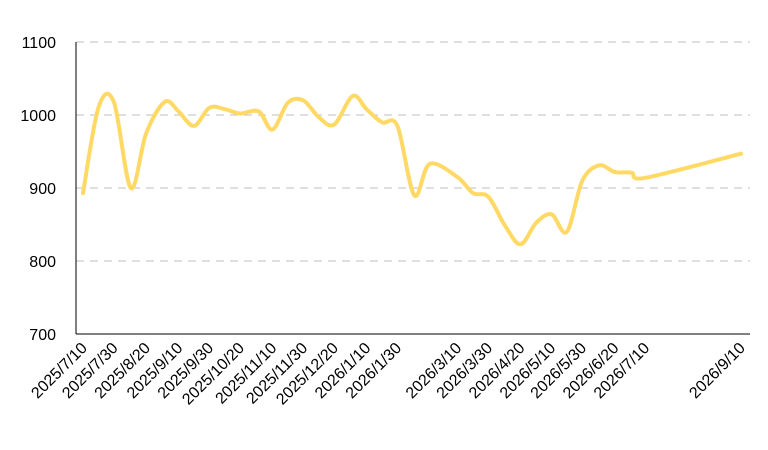 Image resolution: width=768 pixels, height=450 pixels. What do you see at coordinates (42, 189) in the screenshot?
I see `y-tick-label: 900` at bounding box center [42, 189].